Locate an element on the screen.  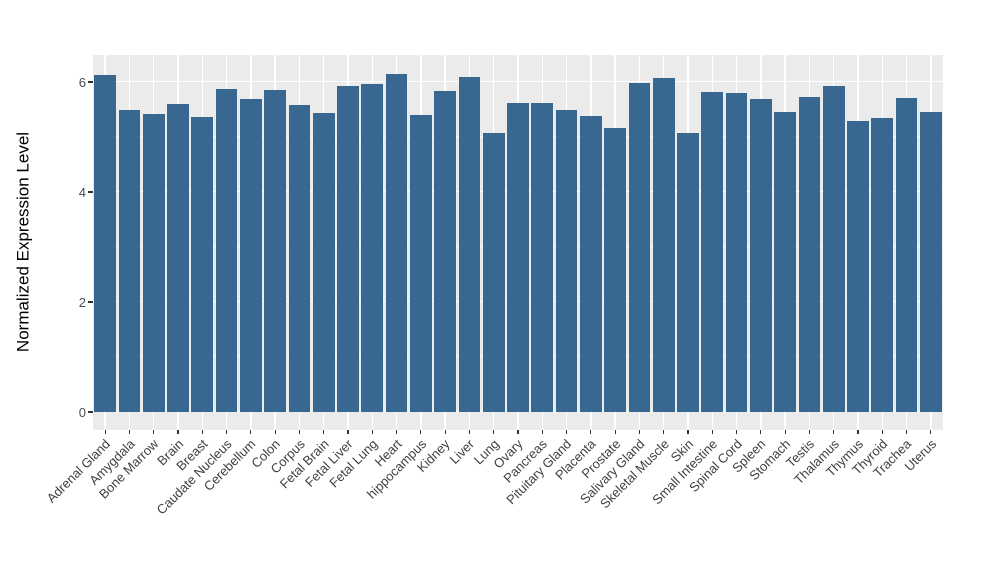
y-tick-label: 6 is located at coordinates (82, 82).